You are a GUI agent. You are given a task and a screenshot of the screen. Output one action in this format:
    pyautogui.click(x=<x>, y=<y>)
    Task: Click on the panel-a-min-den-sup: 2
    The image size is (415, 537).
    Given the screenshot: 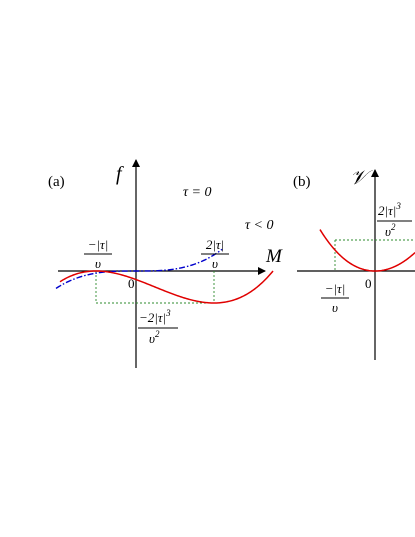 What is the action you would take?
    pyautogui.click(x=157, y=334)
    